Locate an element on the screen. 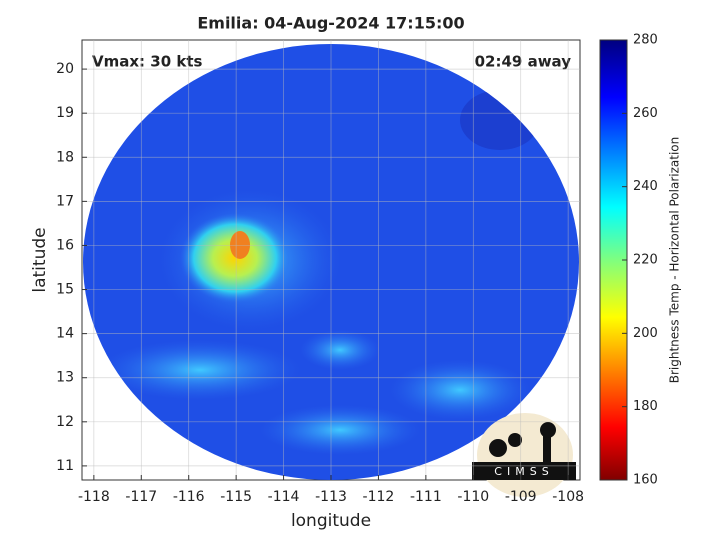 This screenshot has height=540, width=720. x-tick-label: -112 is located at coordinates (379, 497).